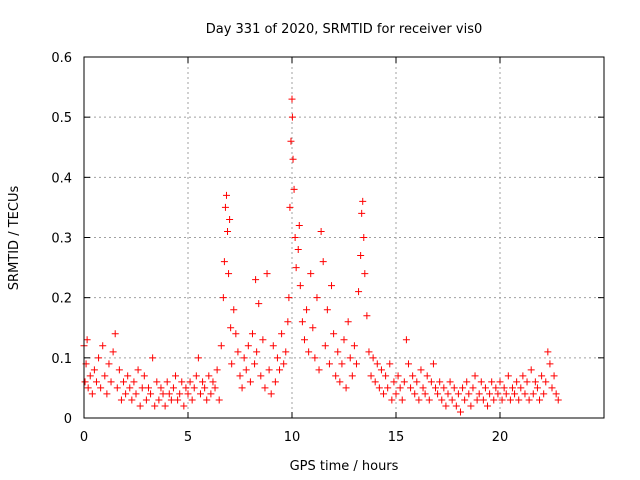 This screenshot has width=640, height=480. What do you see at coordinates (396, 437) in the screenshot?
I see `x-tick-label: 15` at bounding box center [396, 437].